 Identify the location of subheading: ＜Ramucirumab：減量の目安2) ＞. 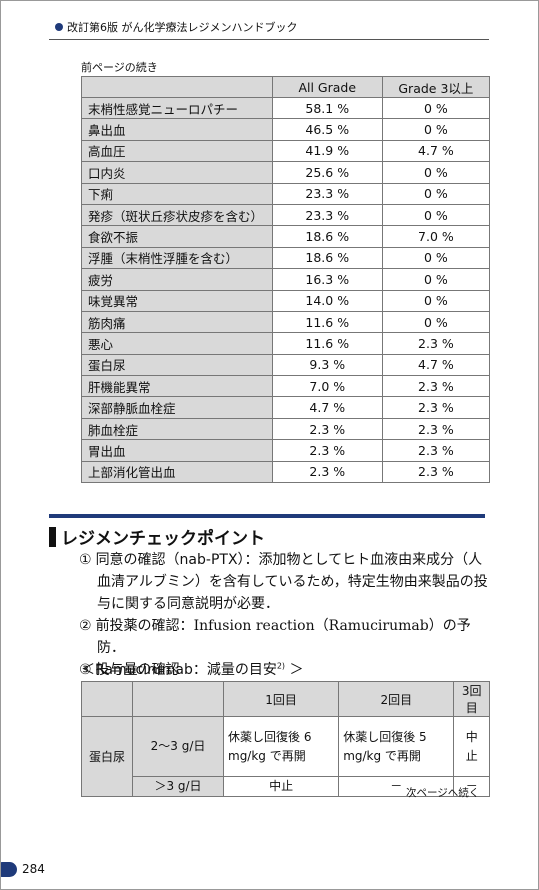
(192, 669).